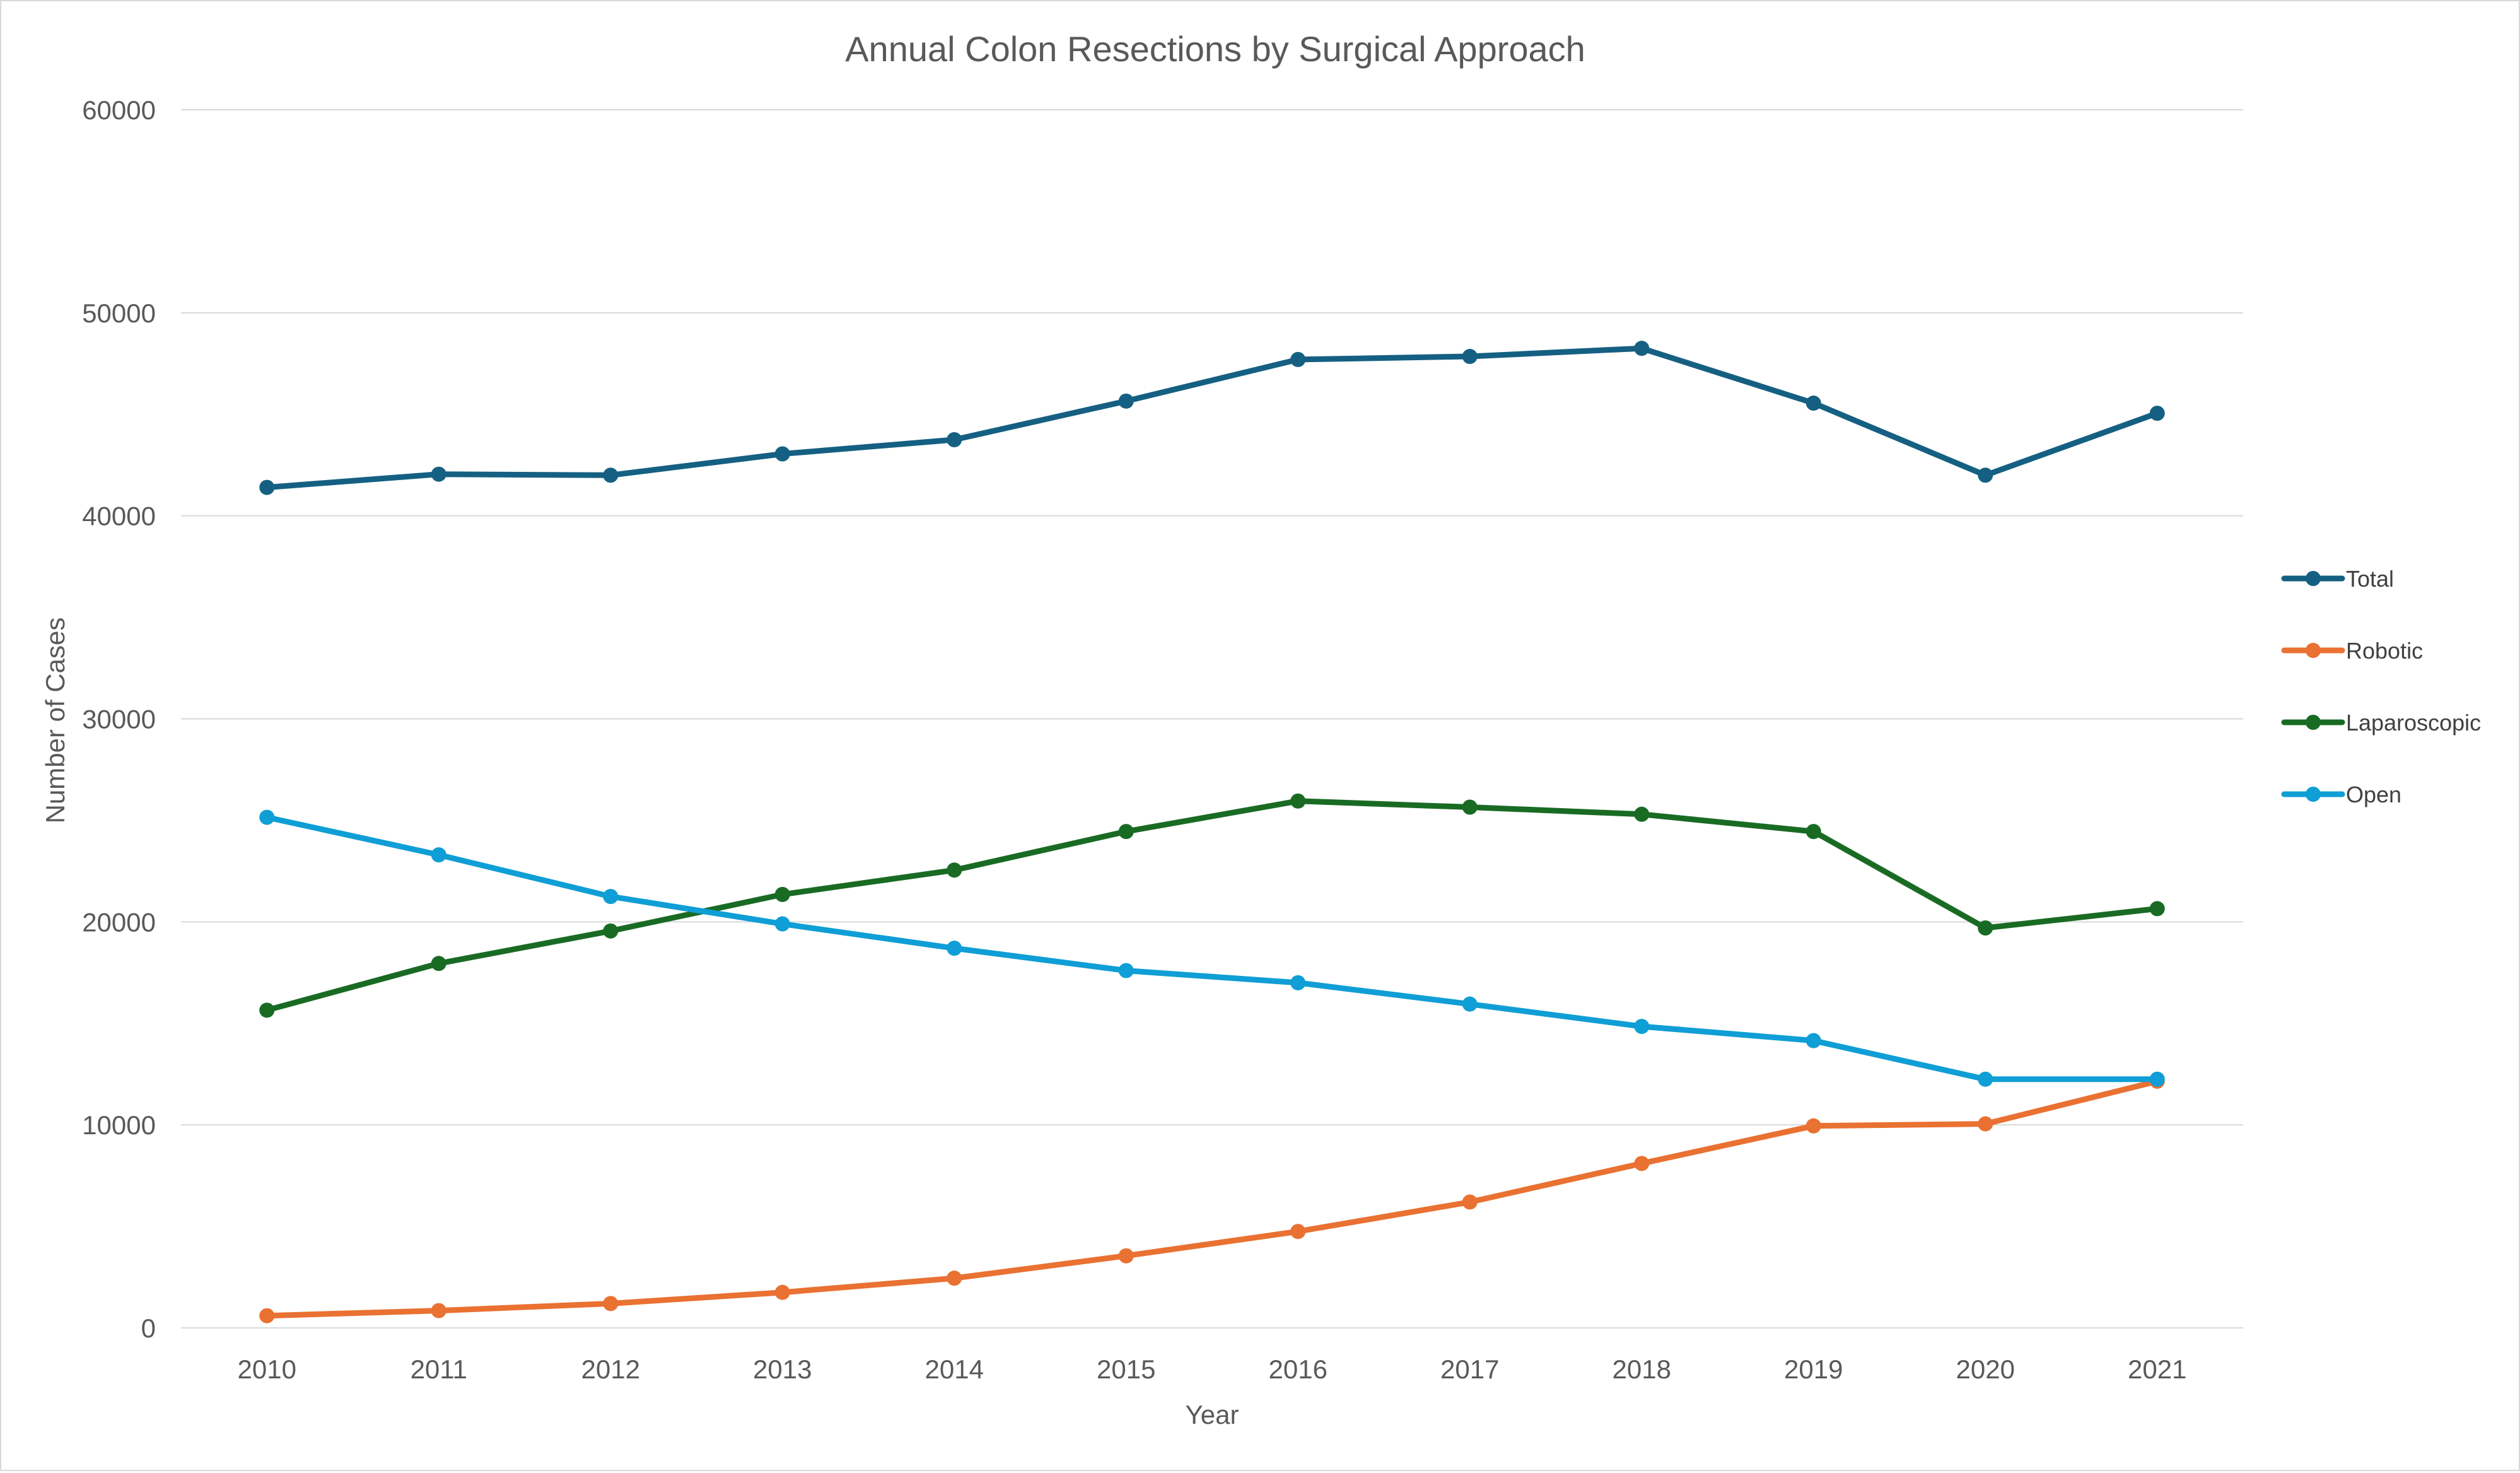  I want to click on legend-item-robotic: Robotic, so click(2352, 651).